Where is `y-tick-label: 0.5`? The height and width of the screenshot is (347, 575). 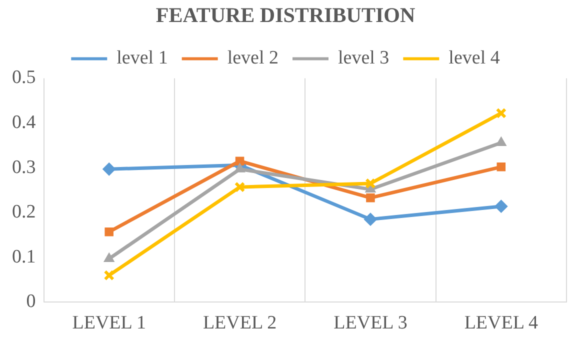 y-tick-label: 0.5 is located at coordinates (24, 77).